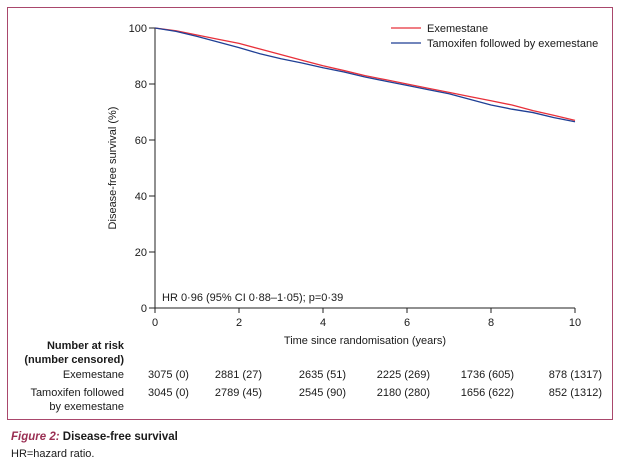 The height and width of the screenshot is (469, 637). I want to click on figure-caption: Figure 2: Disease-free survival, so click(94, 437).